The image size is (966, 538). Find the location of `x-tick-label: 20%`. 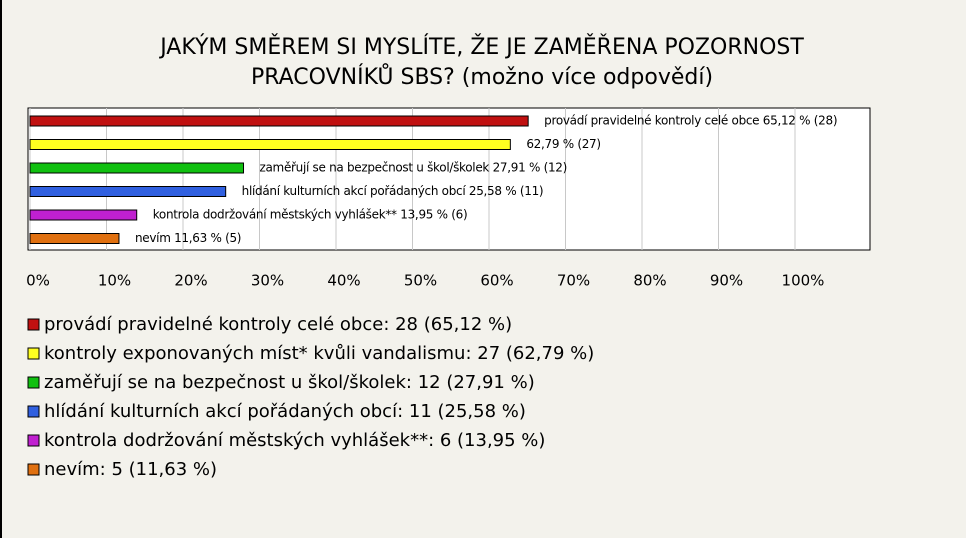

x-tick-label: 20% is located at coordinates (190, 281).